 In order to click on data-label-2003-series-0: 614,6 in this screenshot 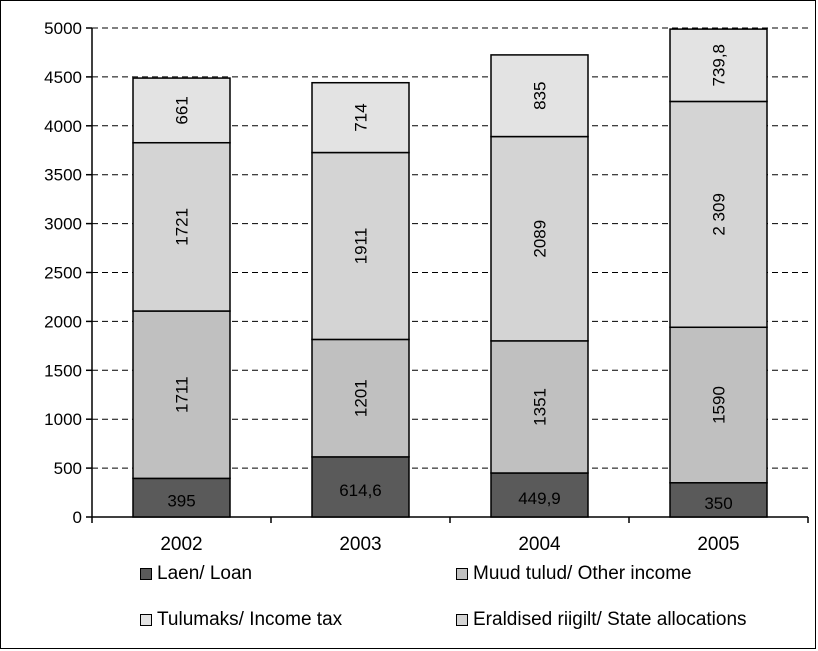, I will do `click(360, 490)`.